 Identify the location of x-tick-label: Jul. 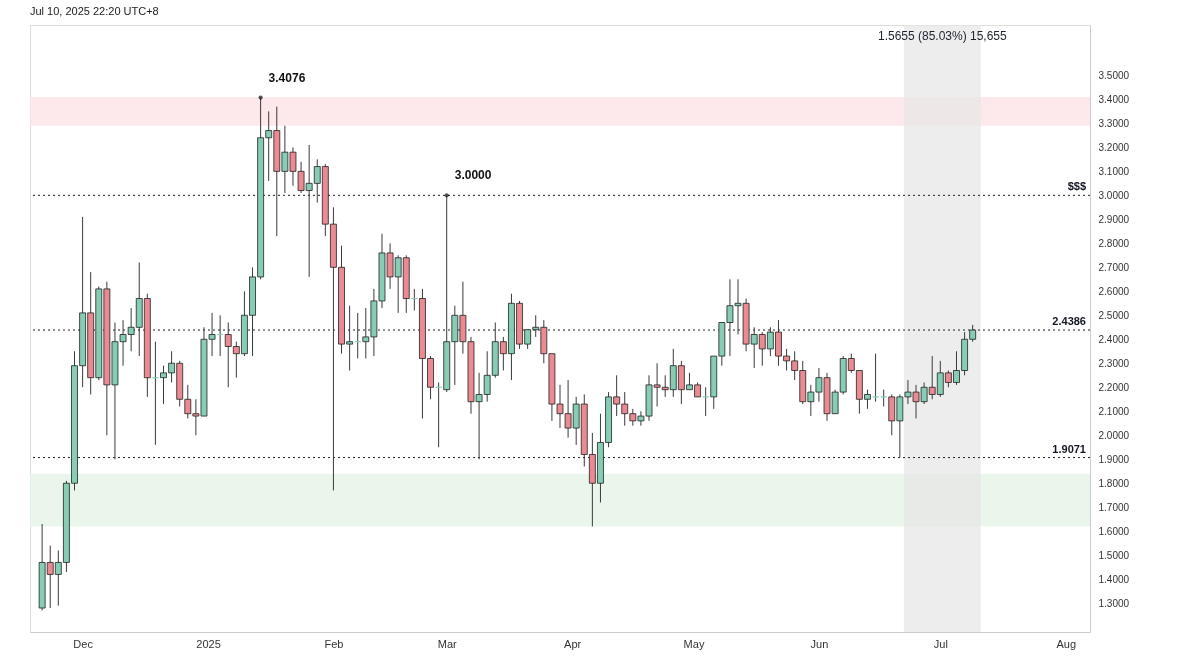
(940, 643).